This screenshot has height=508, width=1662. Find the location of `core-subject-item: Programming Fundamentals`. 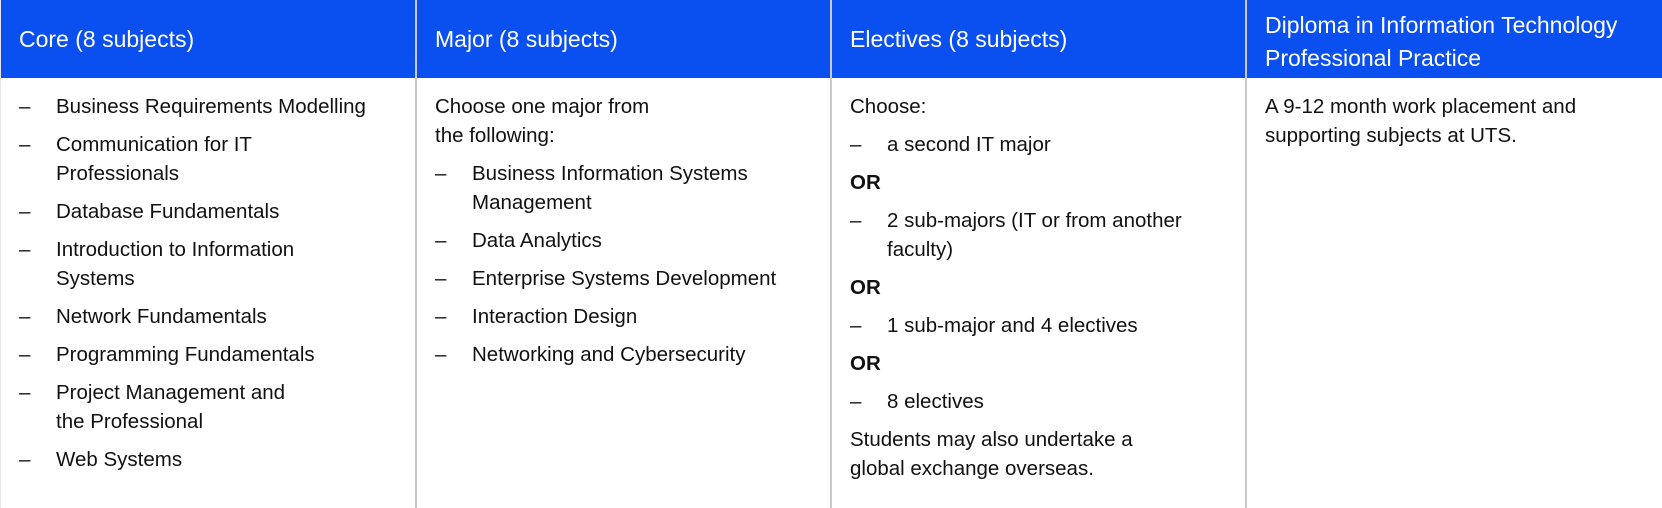

core-subject-item: Programming Fundamentals is located at coordinates (208, 354).